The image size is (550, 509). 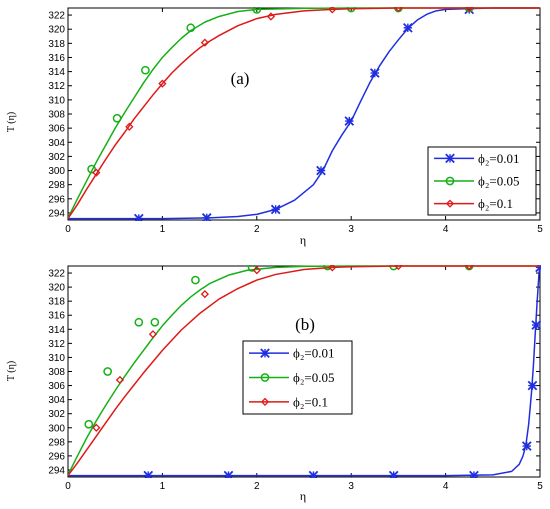 What do you see at coordinates (498, 181) in the screenshot?
I see `panel-a-legend-label: ϕ₂=0.05` at bounding box center [498, 181].